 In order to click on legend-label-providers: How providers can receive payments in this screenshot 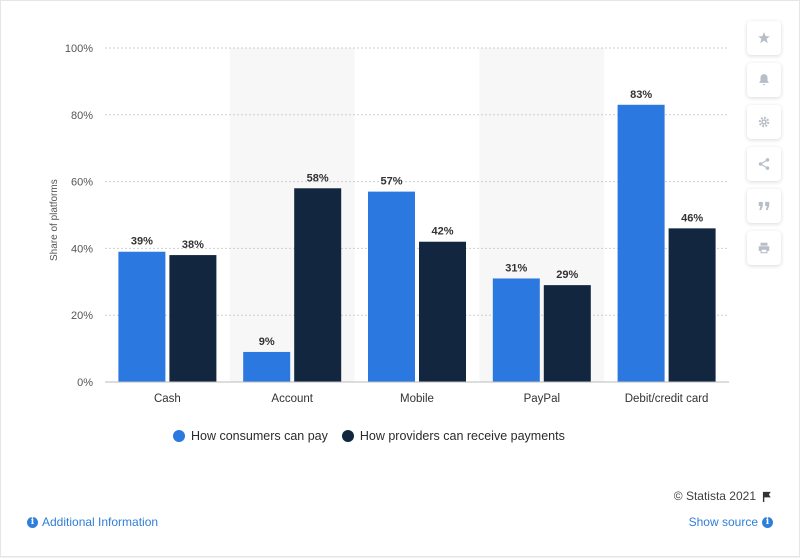, I will do `click(462, 436)`.